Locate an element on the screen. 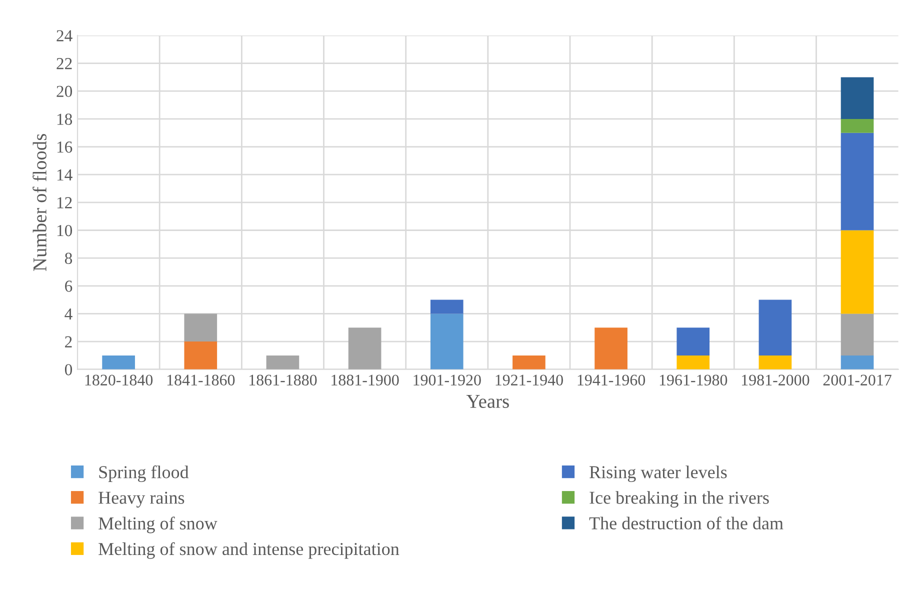 The height and width of the screenshot is (591, 912). x-tick-label: 1941-1960 is located at coordinates (612, 380).